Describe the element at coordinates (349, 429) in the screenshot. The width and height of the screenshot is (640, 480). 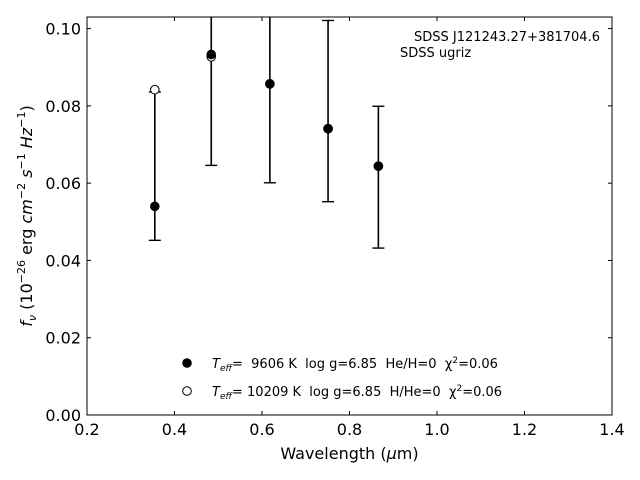
I see `x-tick-label: 0.8` at that location.